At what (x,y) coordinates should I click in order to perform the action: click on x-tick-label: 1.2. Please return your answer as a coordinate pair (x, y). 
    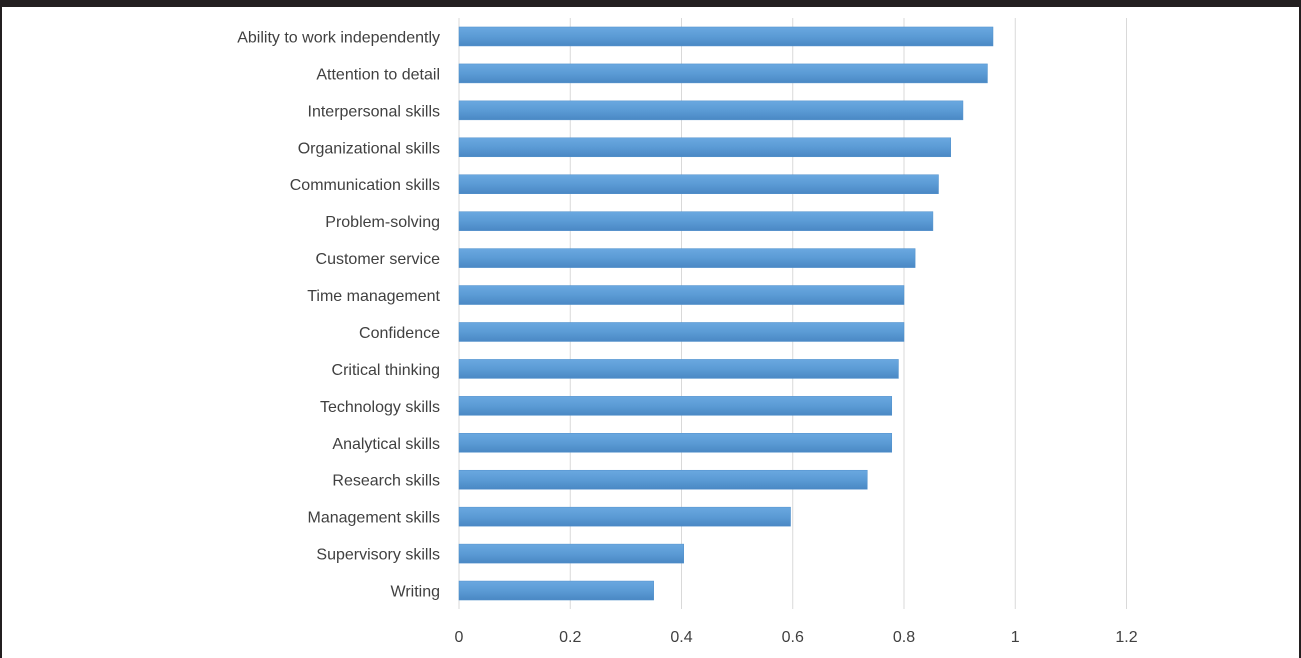
    Looking at the image, I should click on (1126, 637).